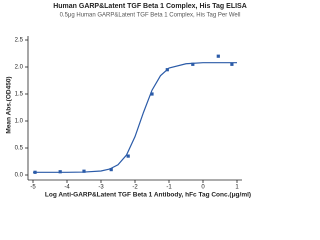 The height and width of the screenshot is (240, 320). Describe the element at coordinates (19, 41) in the screenshot. I see `y-tick-label: 2.5` at that location.